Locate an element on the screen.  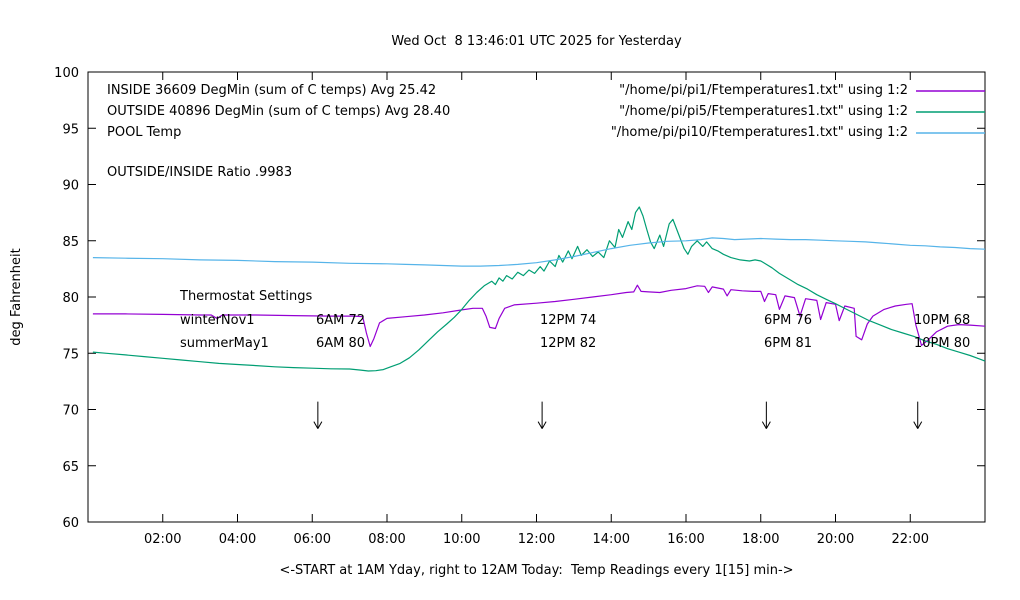
x-tick-label: 10:00 is located at coordinates (461, 539).